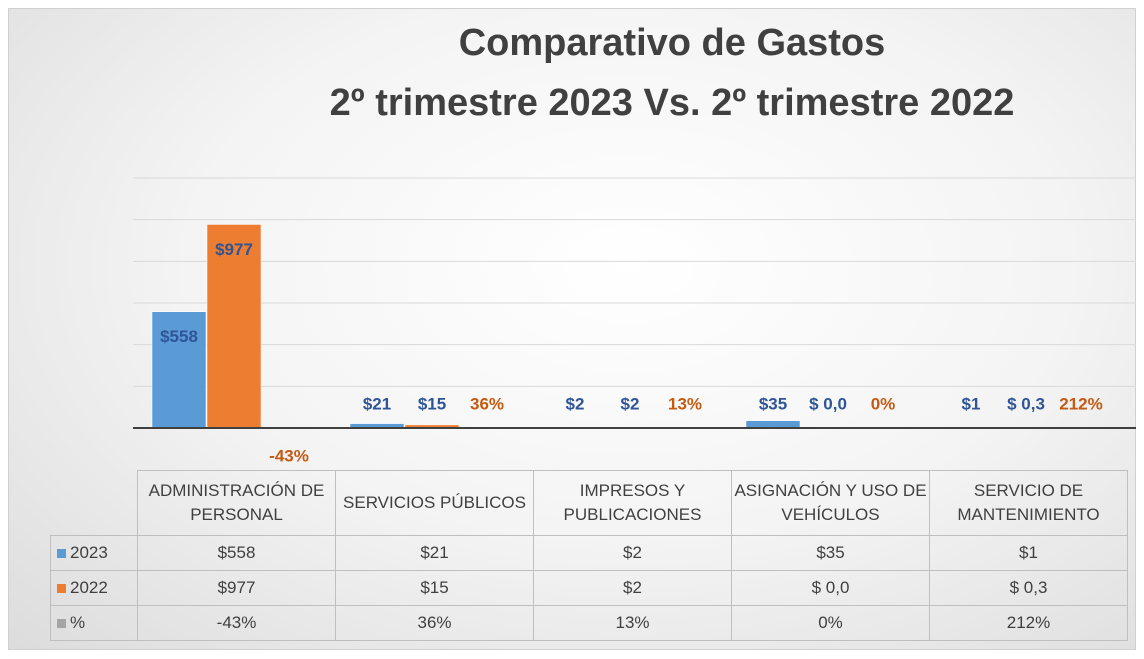 The width and height of the screenshot is (1144, 659). What do you see at coordinates (236, 553) in the screenshot?
I see `table-cell: $558` at bounding box center [236, 553].